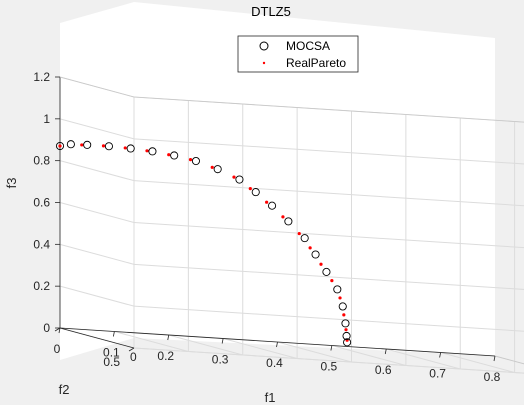 Image resolution: width=524 pixels, height=405 pixels. What do you see at coordinates (271, 11) in the screenshot?
I see `chart-title: DTLZ5` at bounding box center [271, 11].